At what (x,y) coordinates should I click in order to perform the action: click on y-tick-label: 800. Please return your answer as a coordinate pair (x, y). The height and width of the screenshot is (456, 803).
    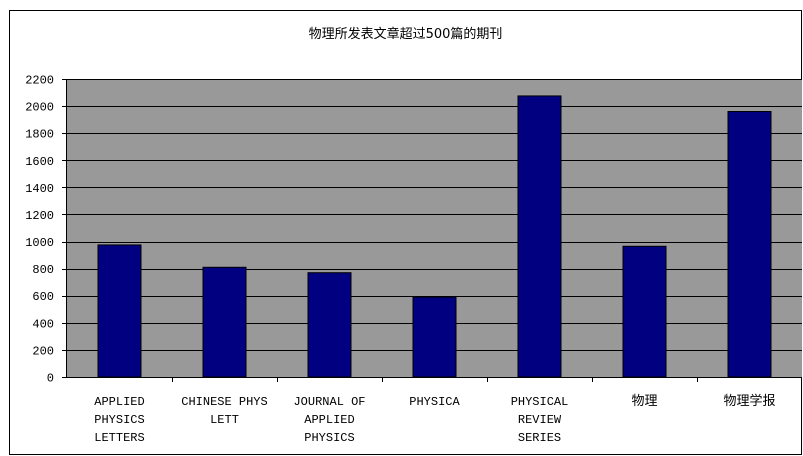
    Looking at the image, I should click on (43, 270).